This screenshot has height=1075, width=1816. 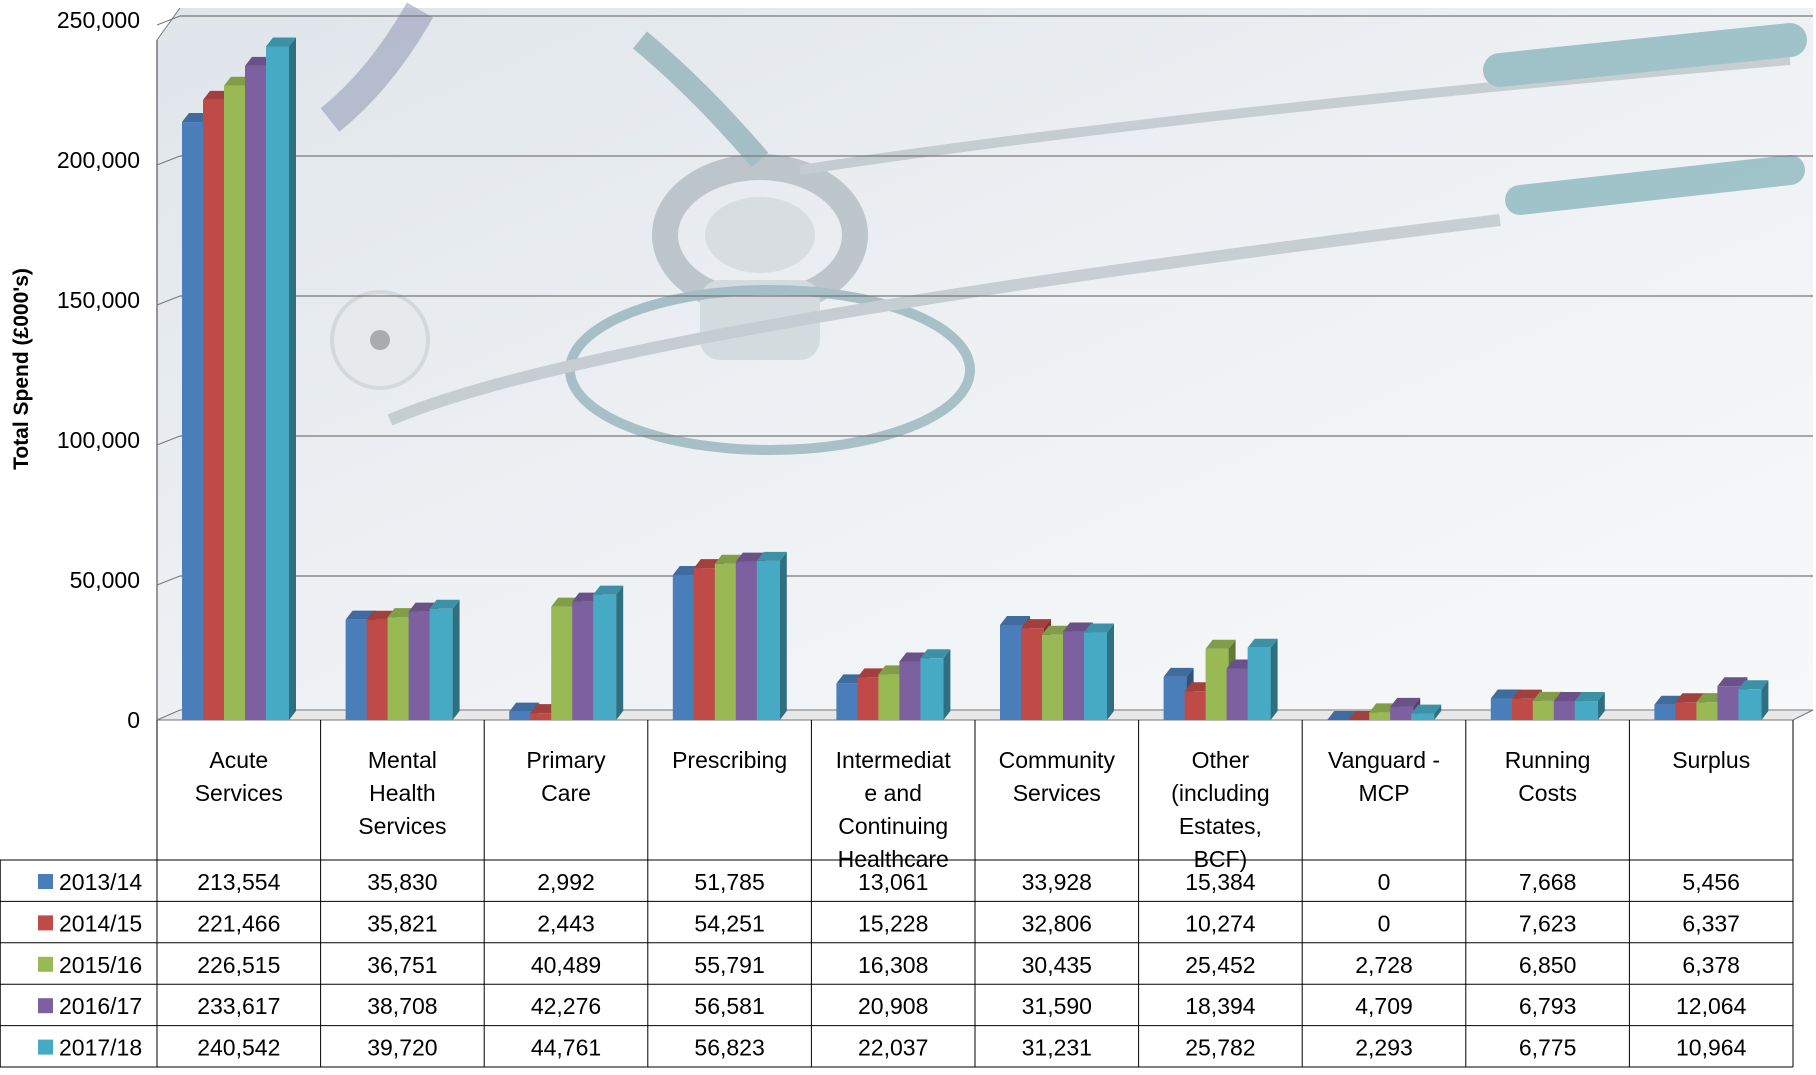 What do you see at coordinates (238, 1006) in the screenshot?
I see `data-label: 233,617` at bounding box center [238, 1006].